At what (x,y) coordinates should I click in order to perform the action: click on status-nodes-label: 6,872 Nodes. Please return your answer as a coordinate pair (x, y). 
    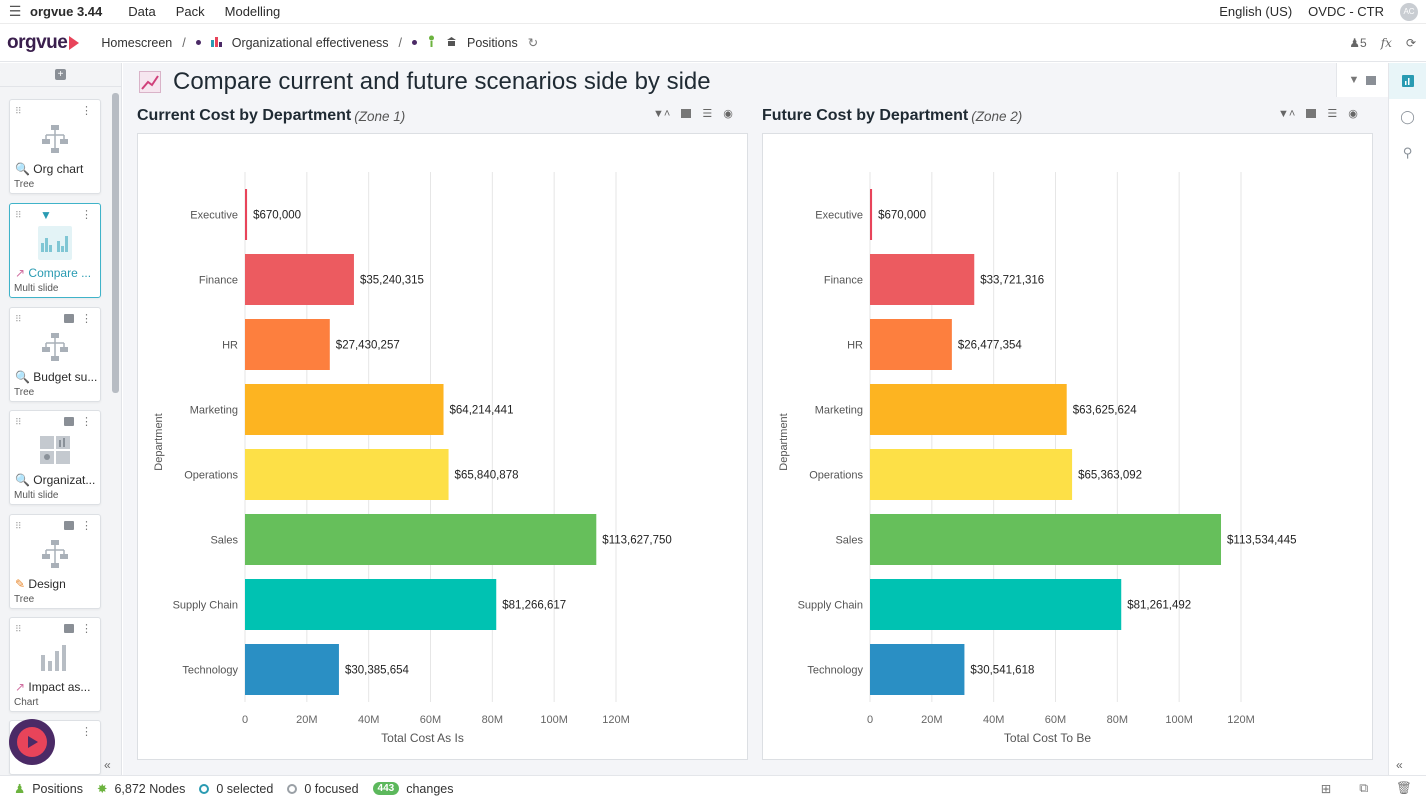
    Looking at the image, I should click on (150, 788).